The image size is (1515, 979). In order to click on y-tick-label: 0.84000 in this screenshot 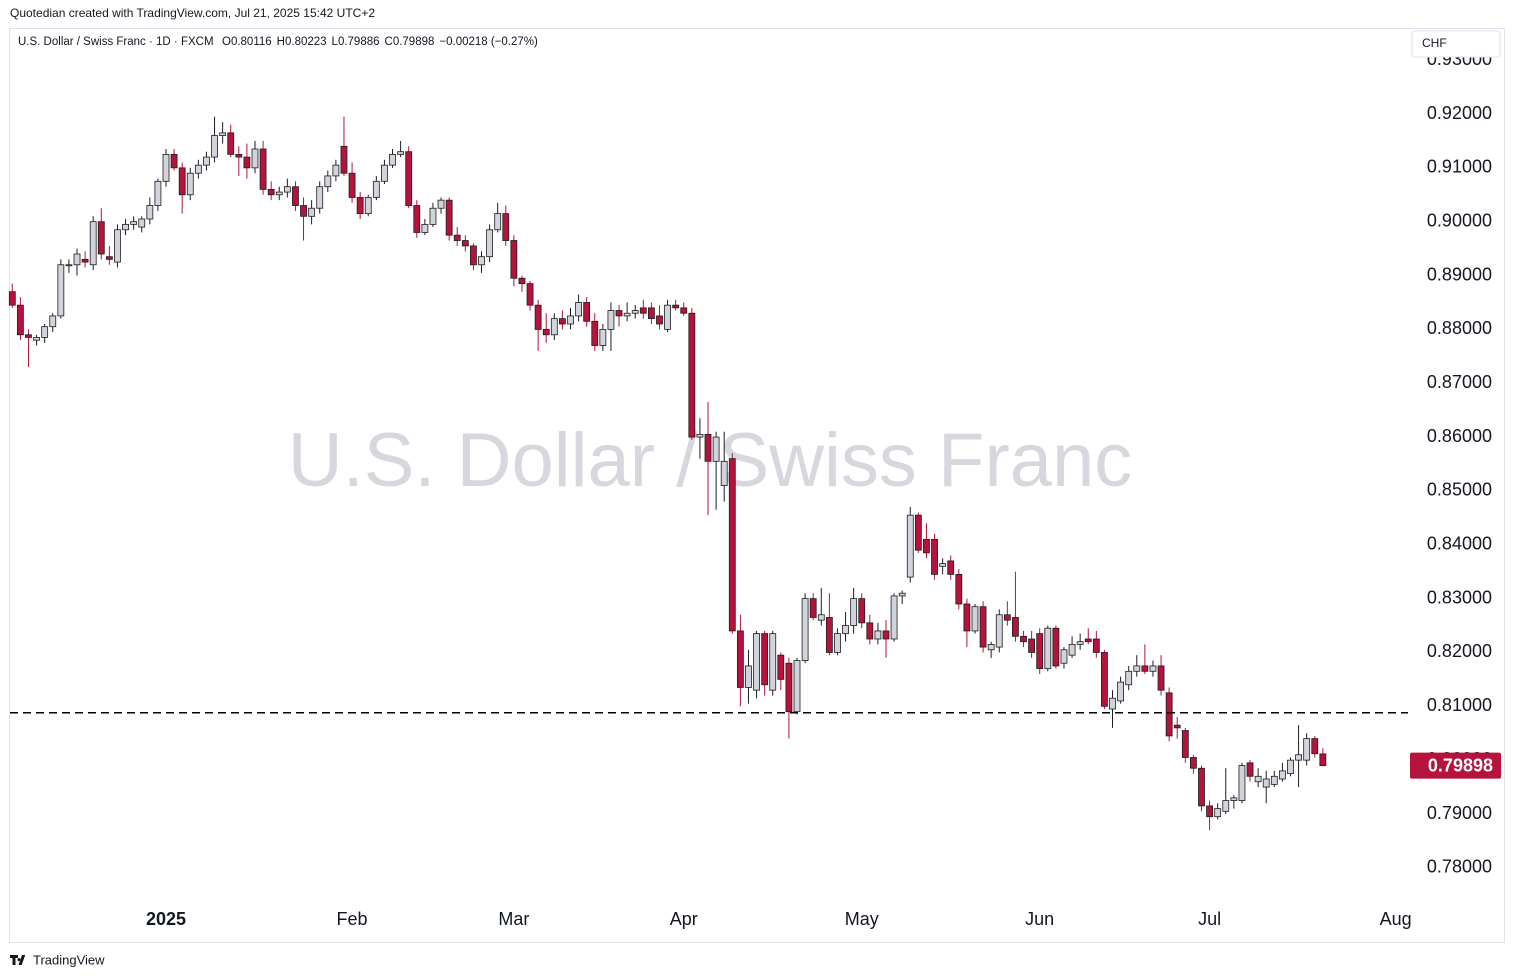, I will do `click(1459, 544)`.